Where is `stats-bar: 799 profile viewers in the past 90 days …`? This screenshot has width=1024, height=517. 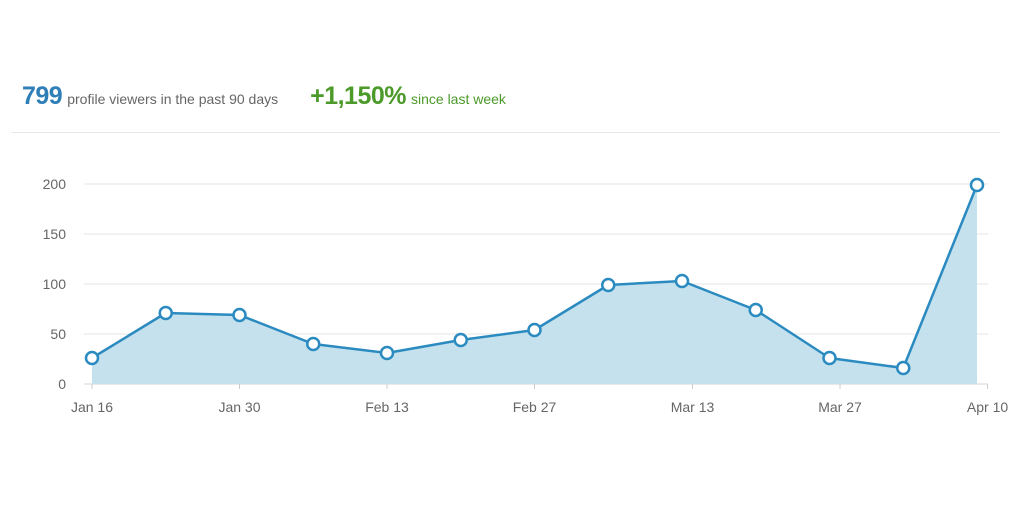 stats-bar: 799 profile viewers in the past 90 days … is located at coordinates (264, 96).